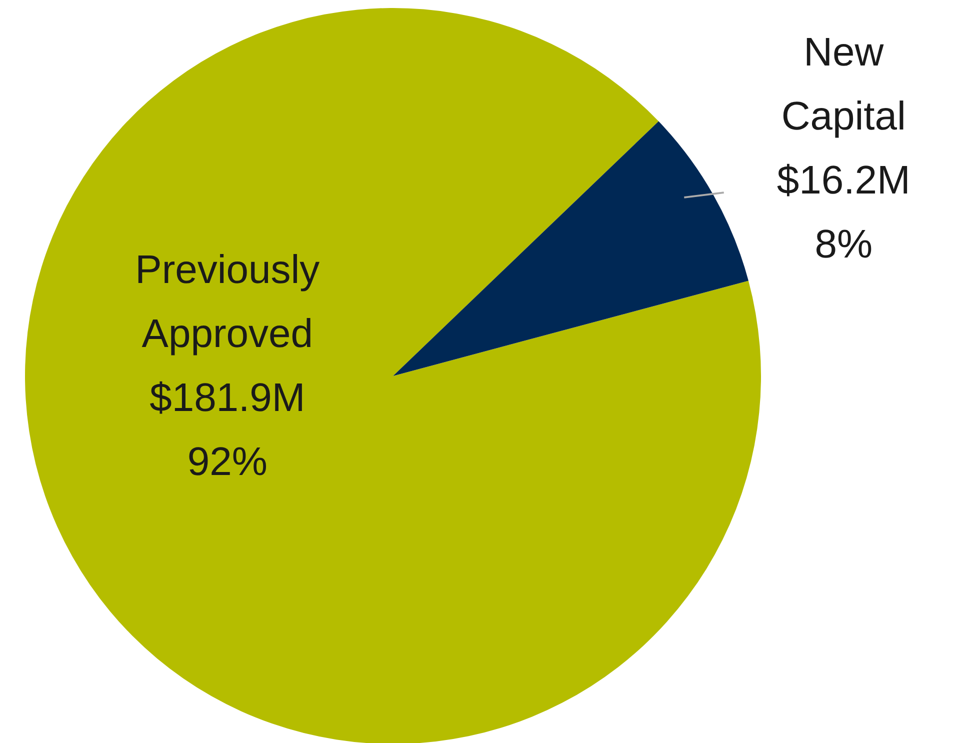  What do you see at coordinates (843, 84) in the screenshot?
I see `slice-label: New Capital` at bounding box center [843, 84].